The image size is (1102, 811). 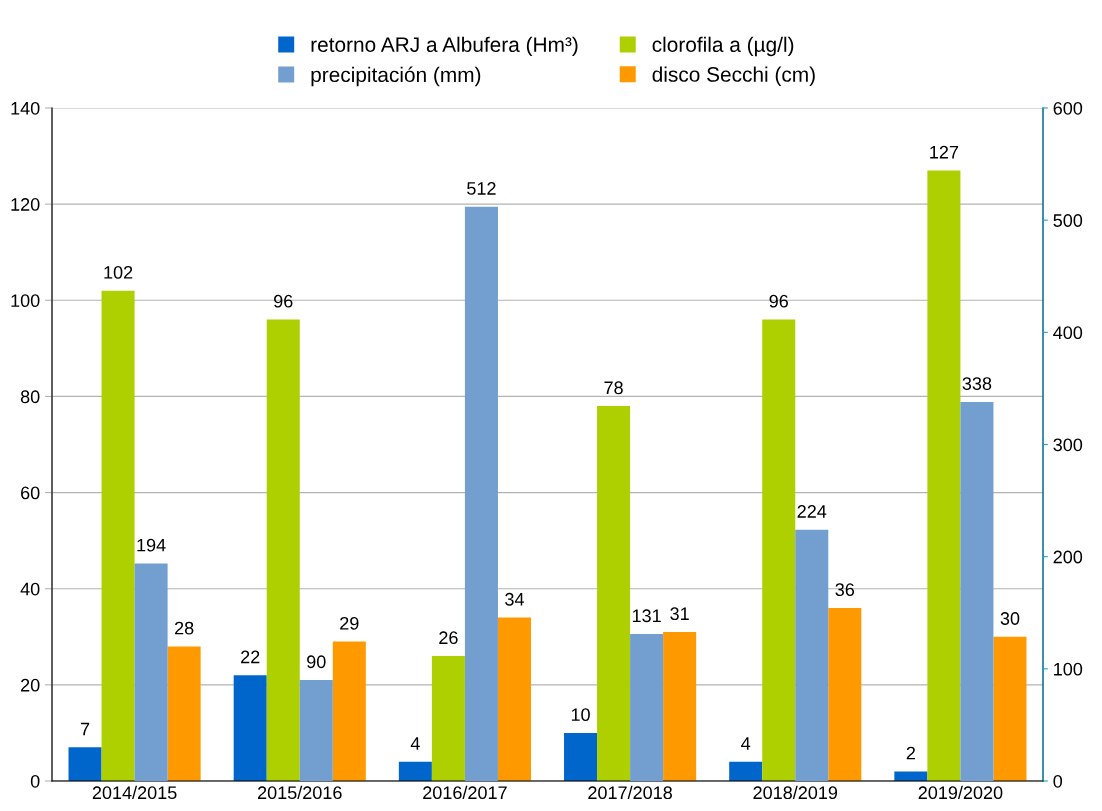 What do you see at coordinates (1068, 108) in the screenshot?
I see `y2-tick-label: 600` at bounding box center [1068, 108].